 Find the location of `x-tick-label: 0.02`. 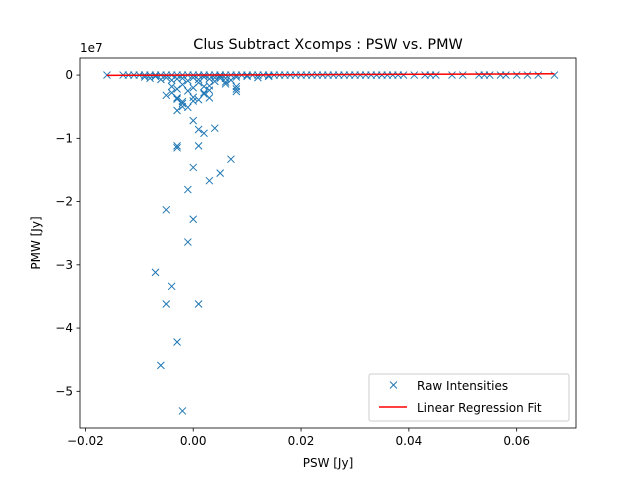

x-tick-label: 0.02 is located at coordinates (301, 441).